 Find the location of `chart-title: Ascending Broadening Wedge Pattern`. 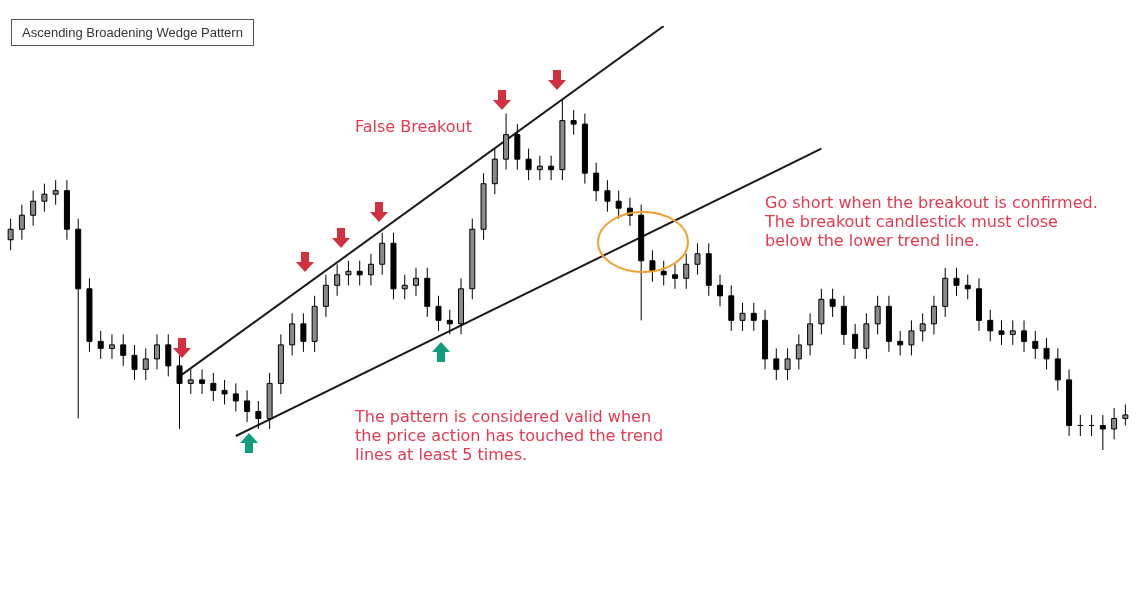

chart-title: Ascending Broadening Wedge Pattern is located at coordinates (132, 32).